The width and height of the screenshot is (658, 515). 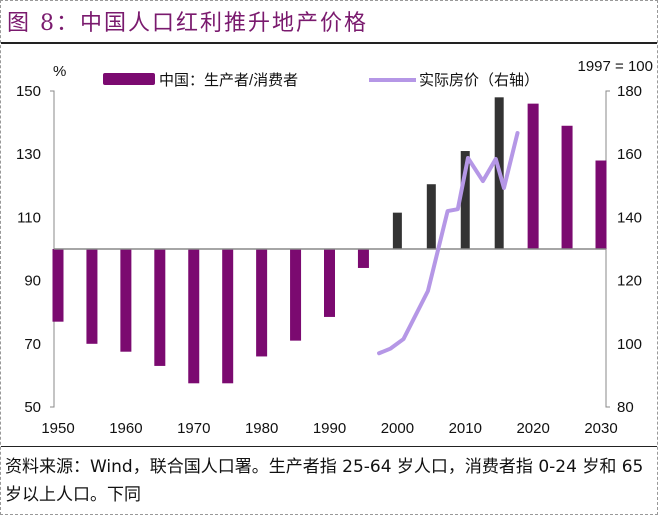 I want to click on legend-bar-swatch, so click(x=129, y=79).